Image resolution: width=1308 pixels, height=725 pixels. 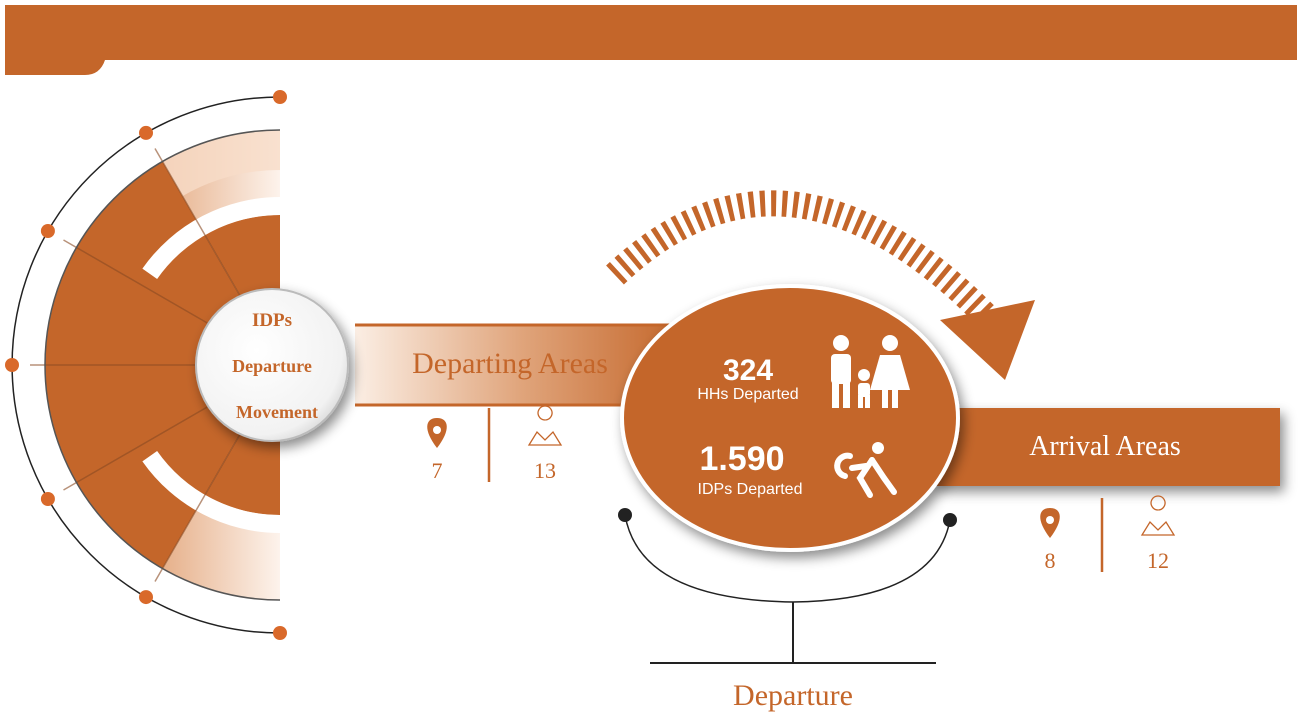 I want to click on arrival-label: Arrival Areas, so click(x=1105, y=446).